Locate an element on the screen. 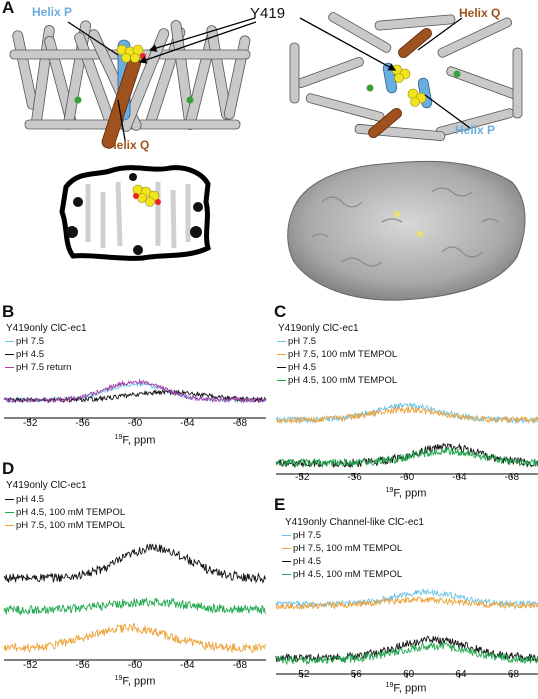 The width and height of the screenshot is (538, 699). x-axis-label-b: 19F, ppm is located at coordinates (135, 440).